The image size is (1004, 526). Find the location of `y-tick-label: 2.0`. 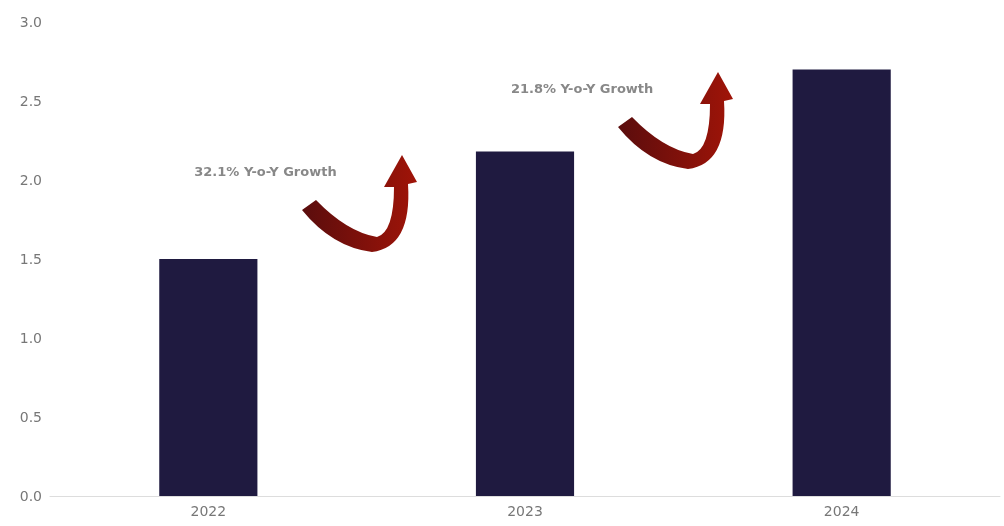

y-tick-label: 2.0 is located at coordinates (30, 180).